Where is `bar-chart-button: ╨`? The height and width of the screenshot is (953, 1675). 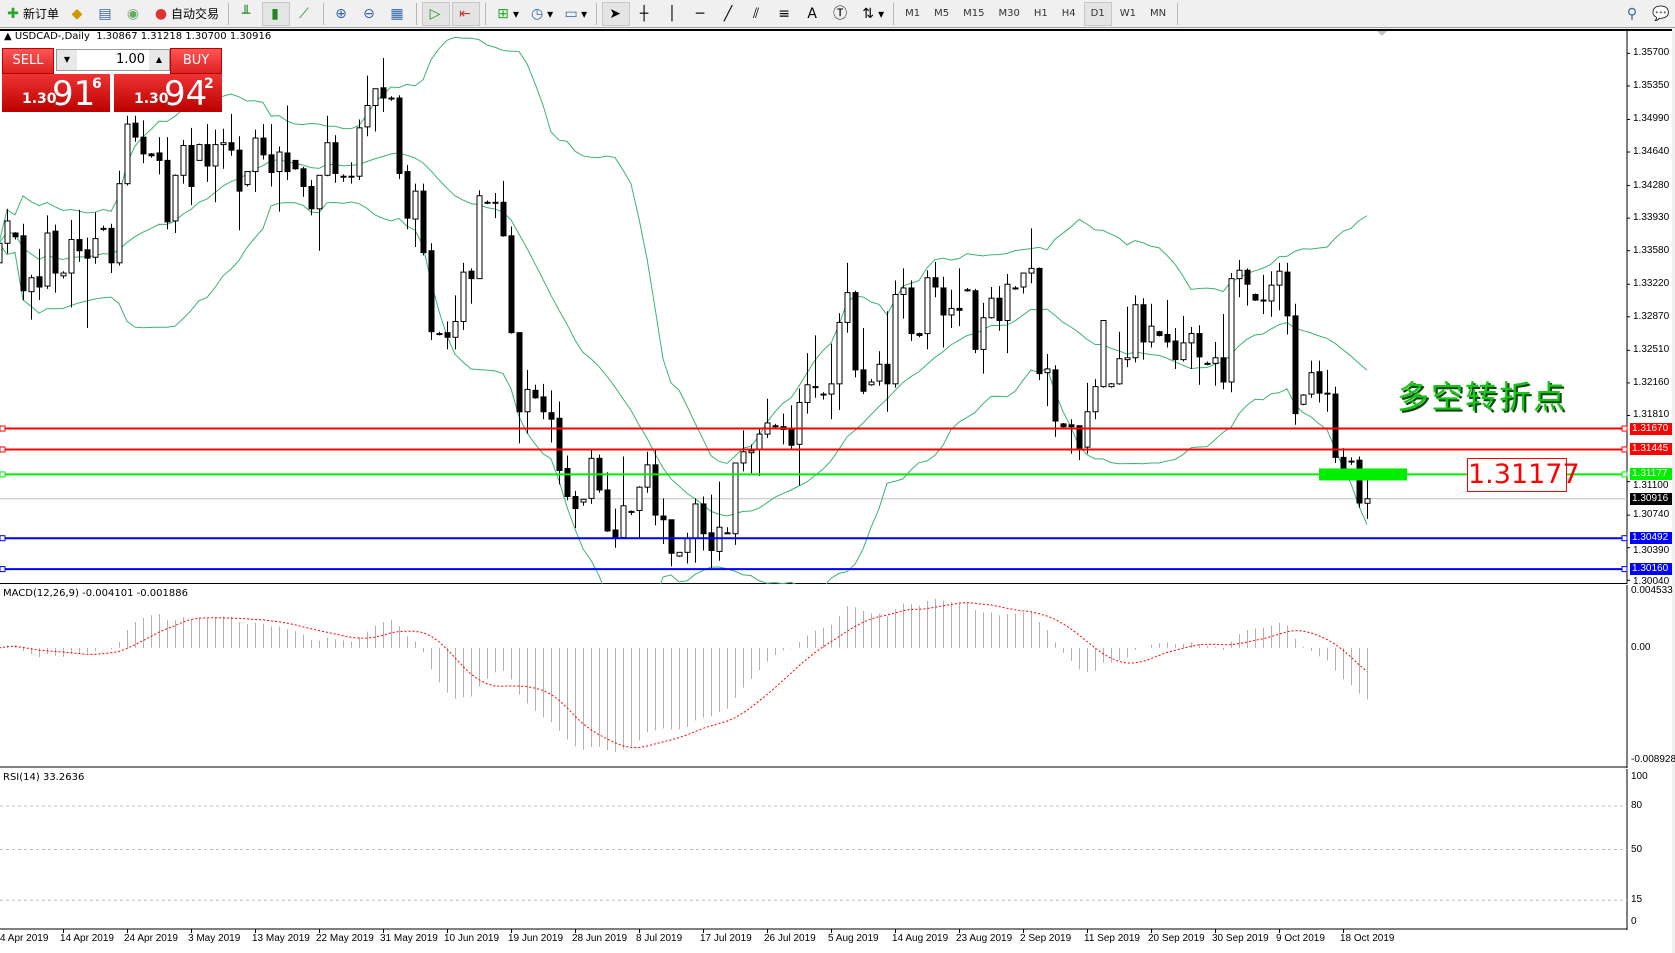
bar-chart-button: ╨ is located at coordinates (247, 14).